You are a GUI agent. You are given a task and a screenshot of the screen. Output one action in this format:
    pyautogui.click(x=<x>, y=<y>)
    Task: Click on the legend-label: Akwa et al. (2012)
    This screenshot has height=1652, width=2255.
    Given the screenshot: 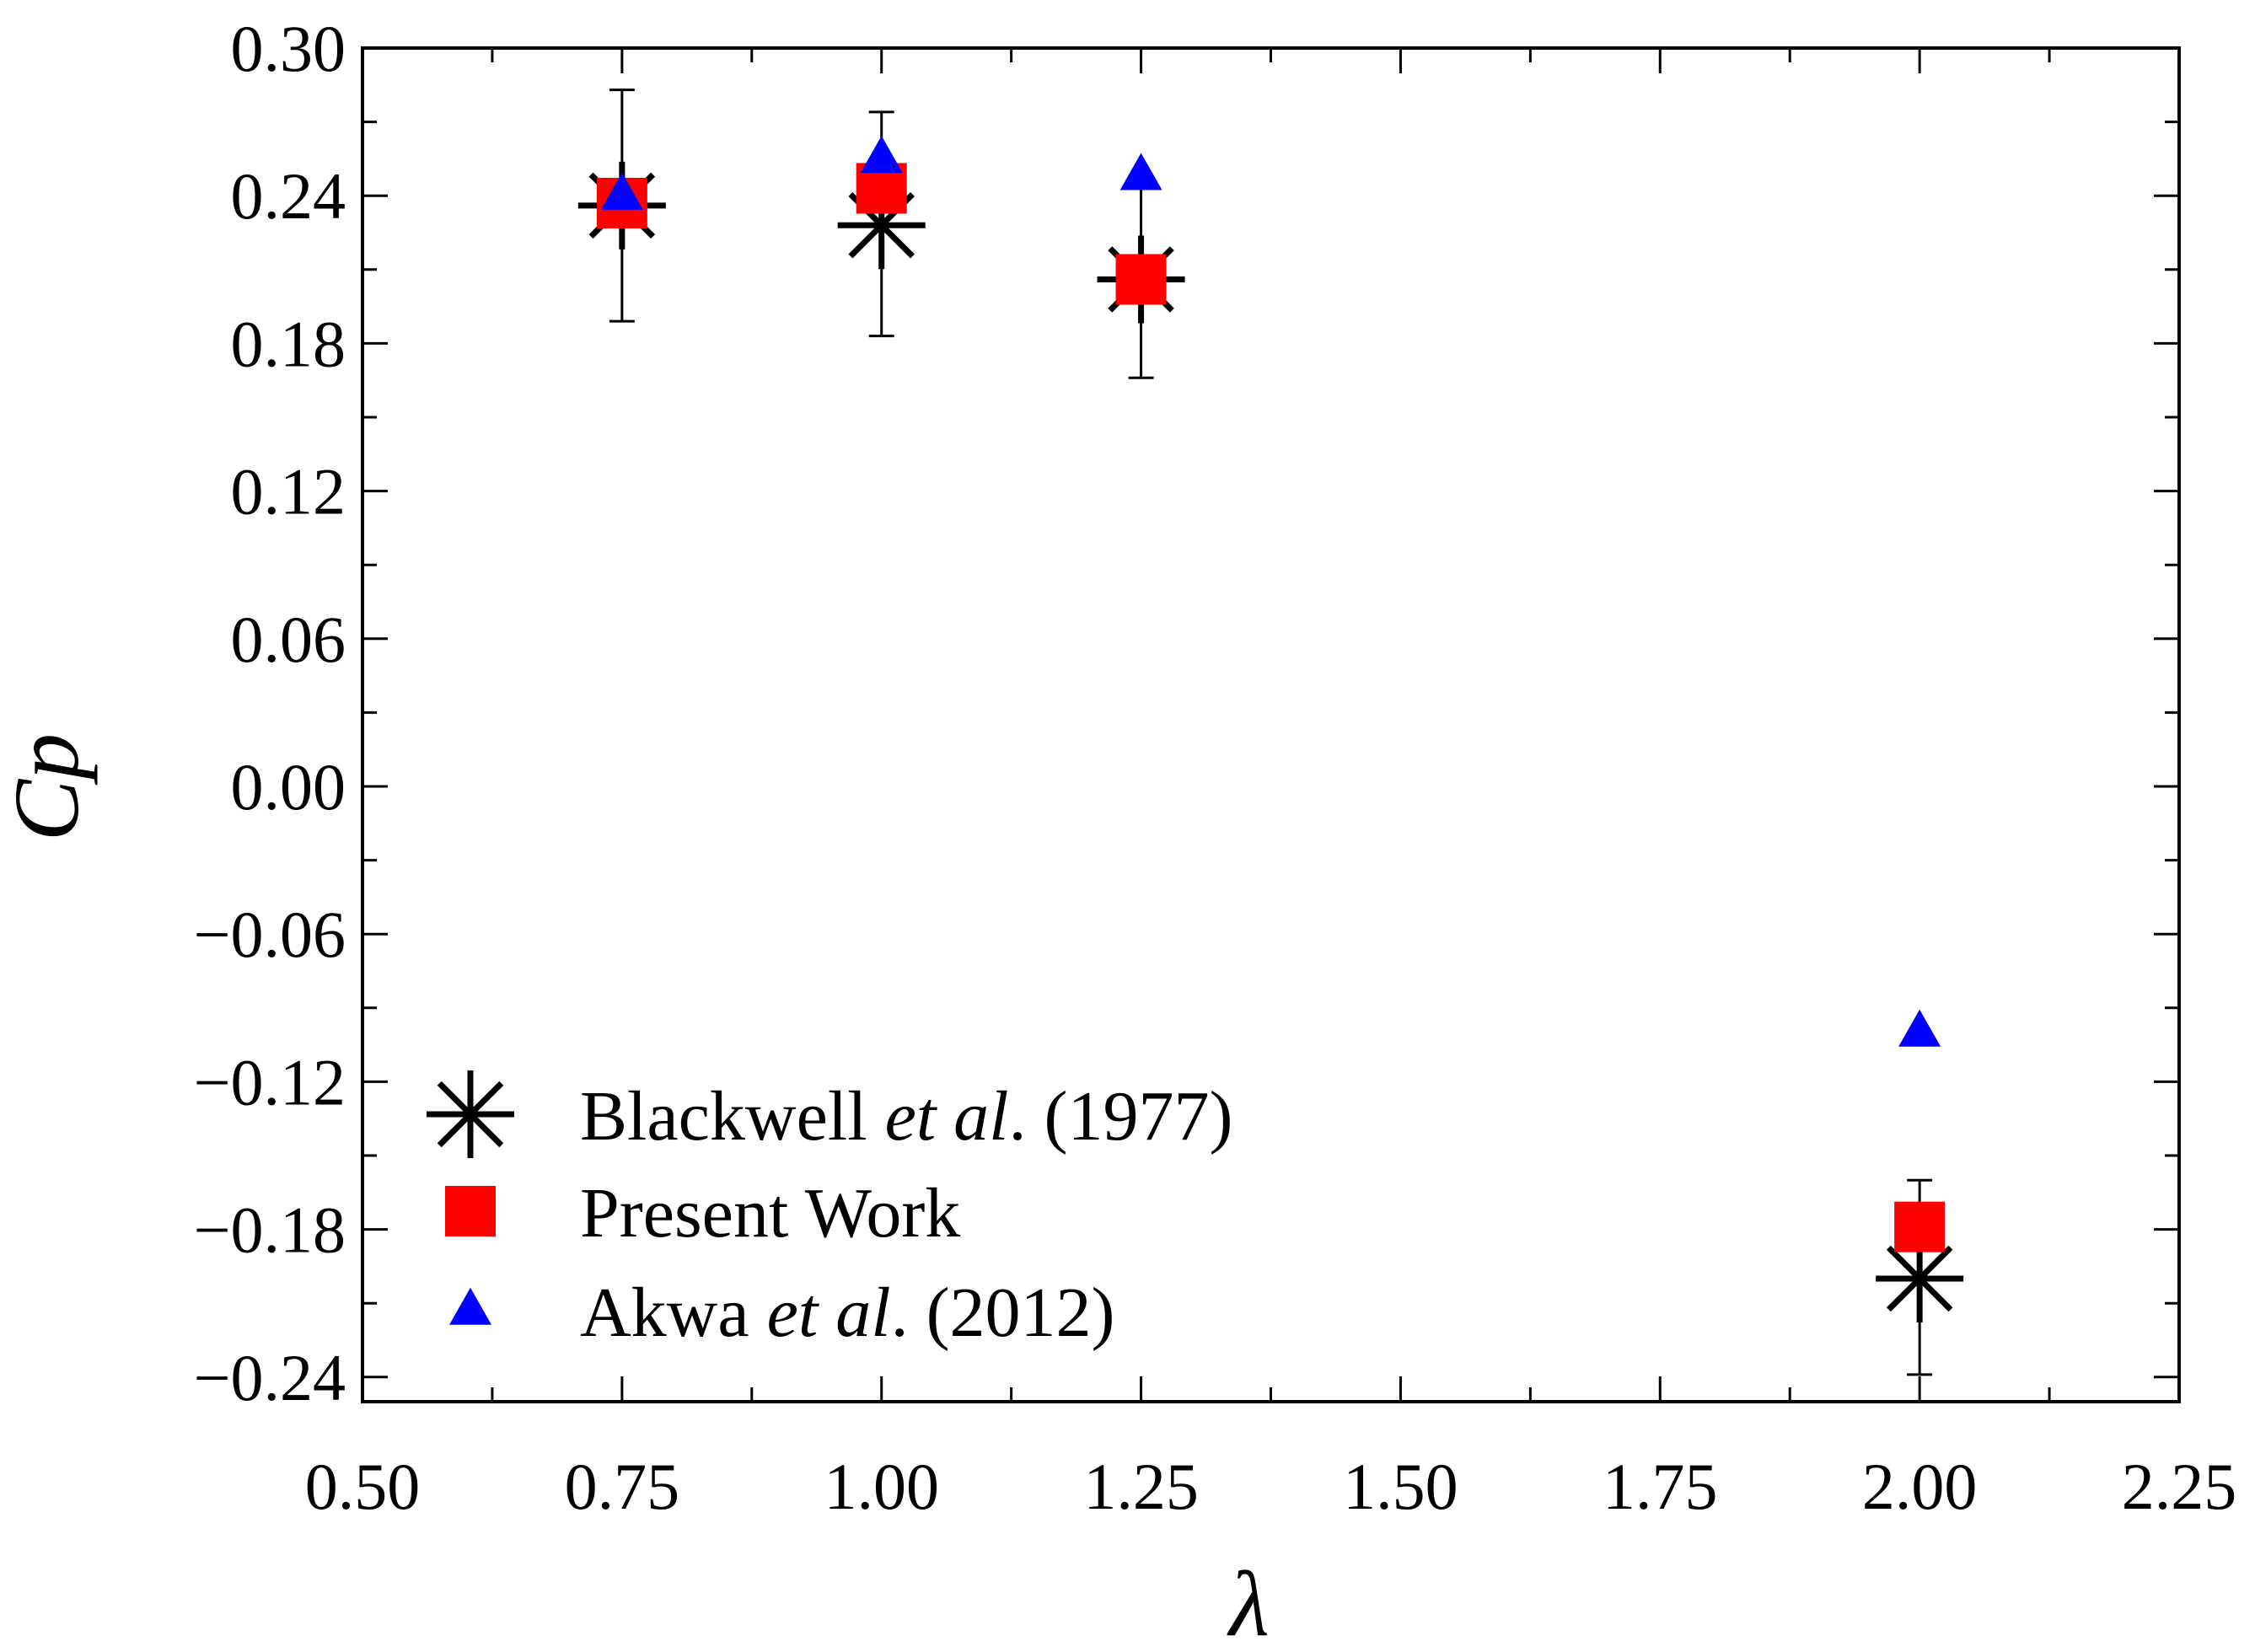 What is the action you would take?
    pyautogui.click(x=847, y=1313)
    